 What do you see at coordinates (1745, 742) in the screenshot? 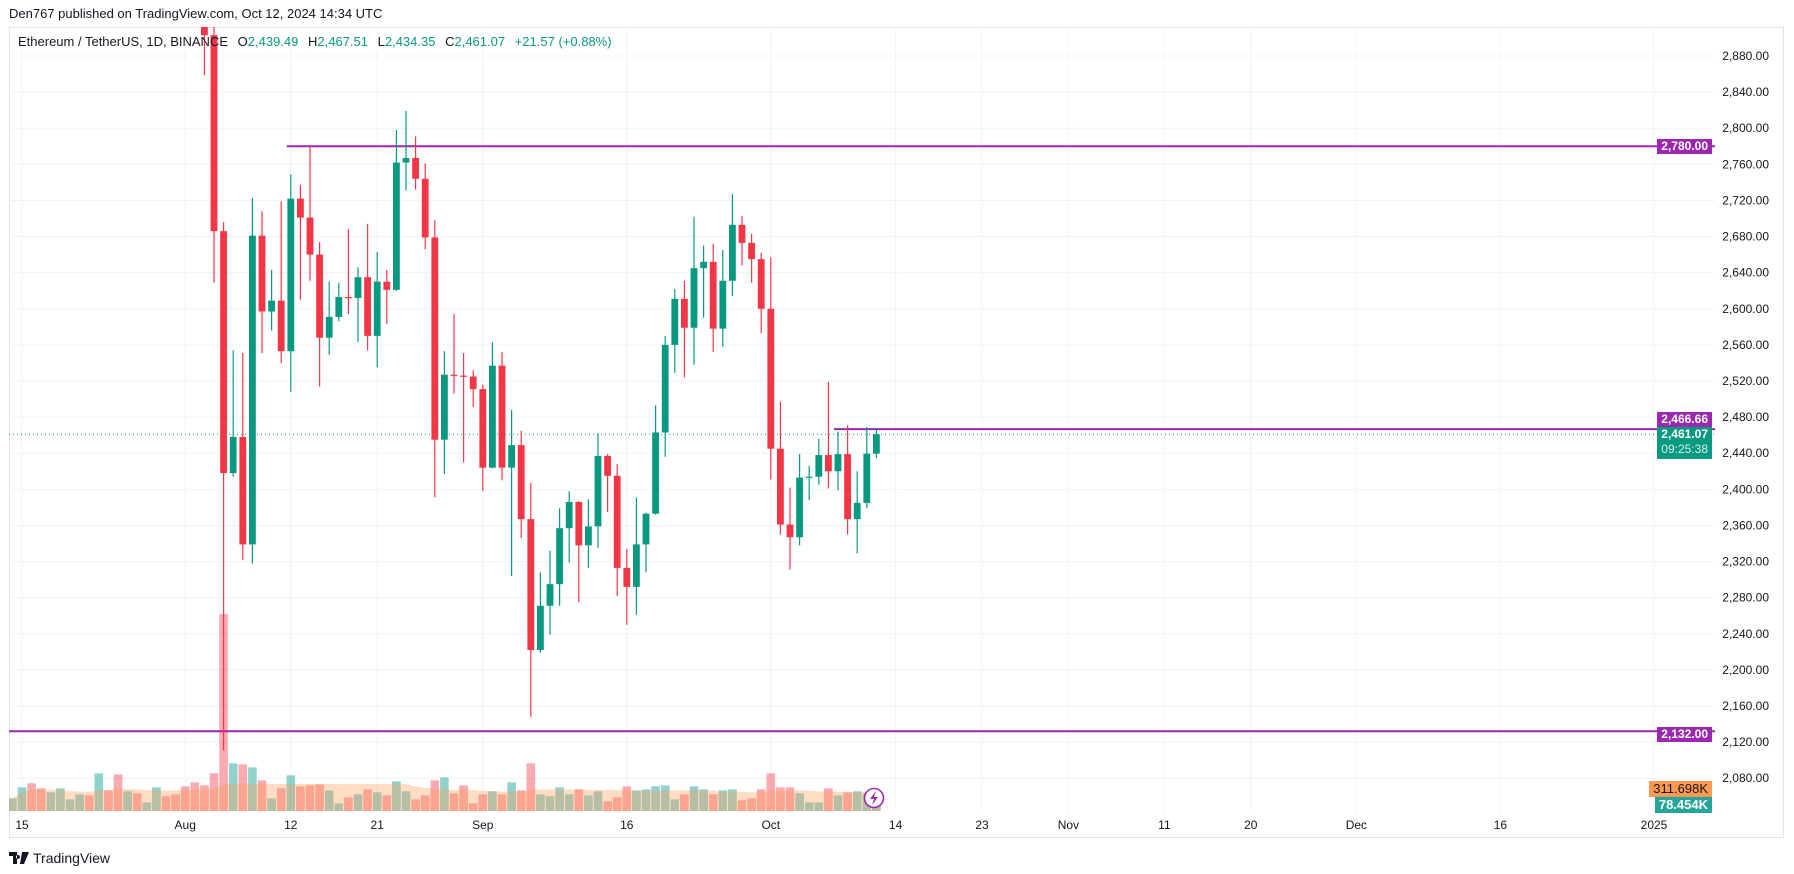
I see `price-tick-label: 2,120.00` at bounding box center [1745, 742].